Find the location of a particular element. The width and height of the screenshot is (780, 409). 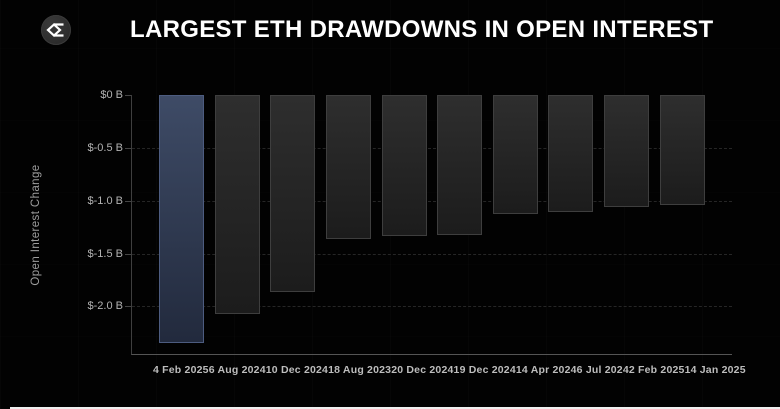

bar-19-dec-2024 is located at coordinates (460, 165).